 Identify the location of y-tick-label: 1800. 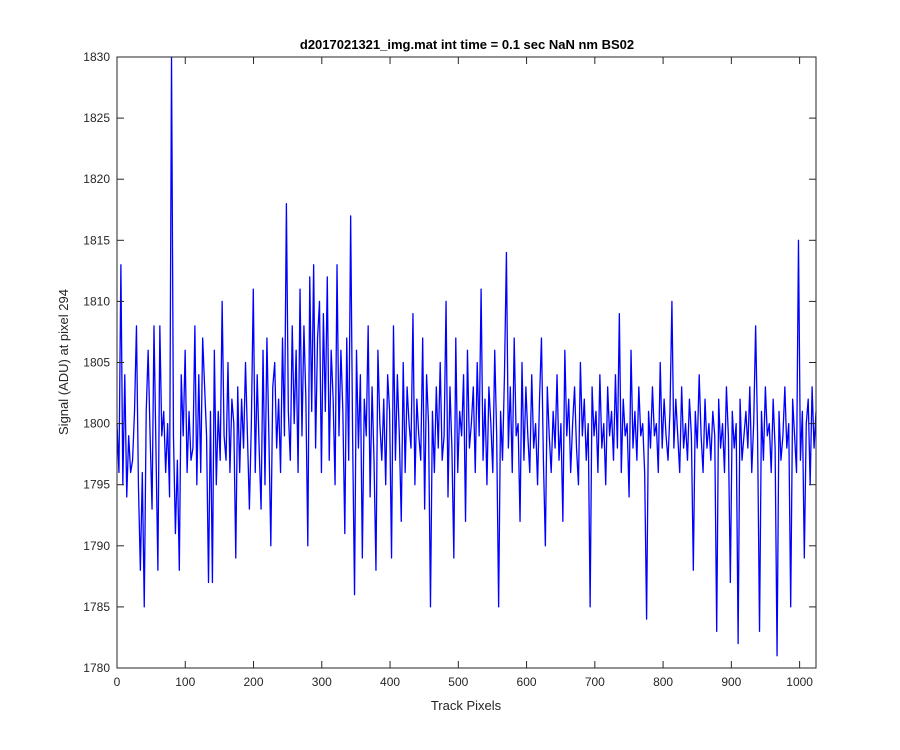
(96, 424).